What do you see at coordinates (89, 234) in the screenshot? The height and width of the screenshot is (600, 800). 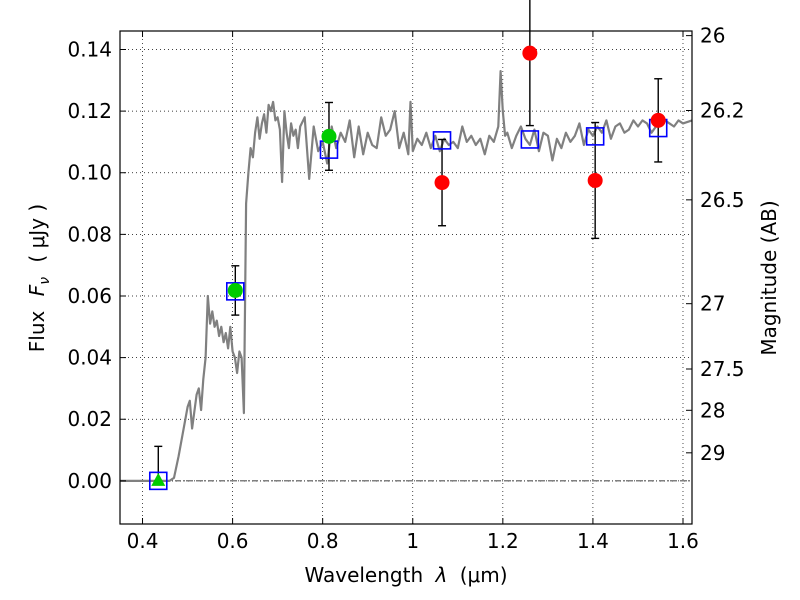 I see `y-tick-label: 0.08` at bounding box center [89, 234].